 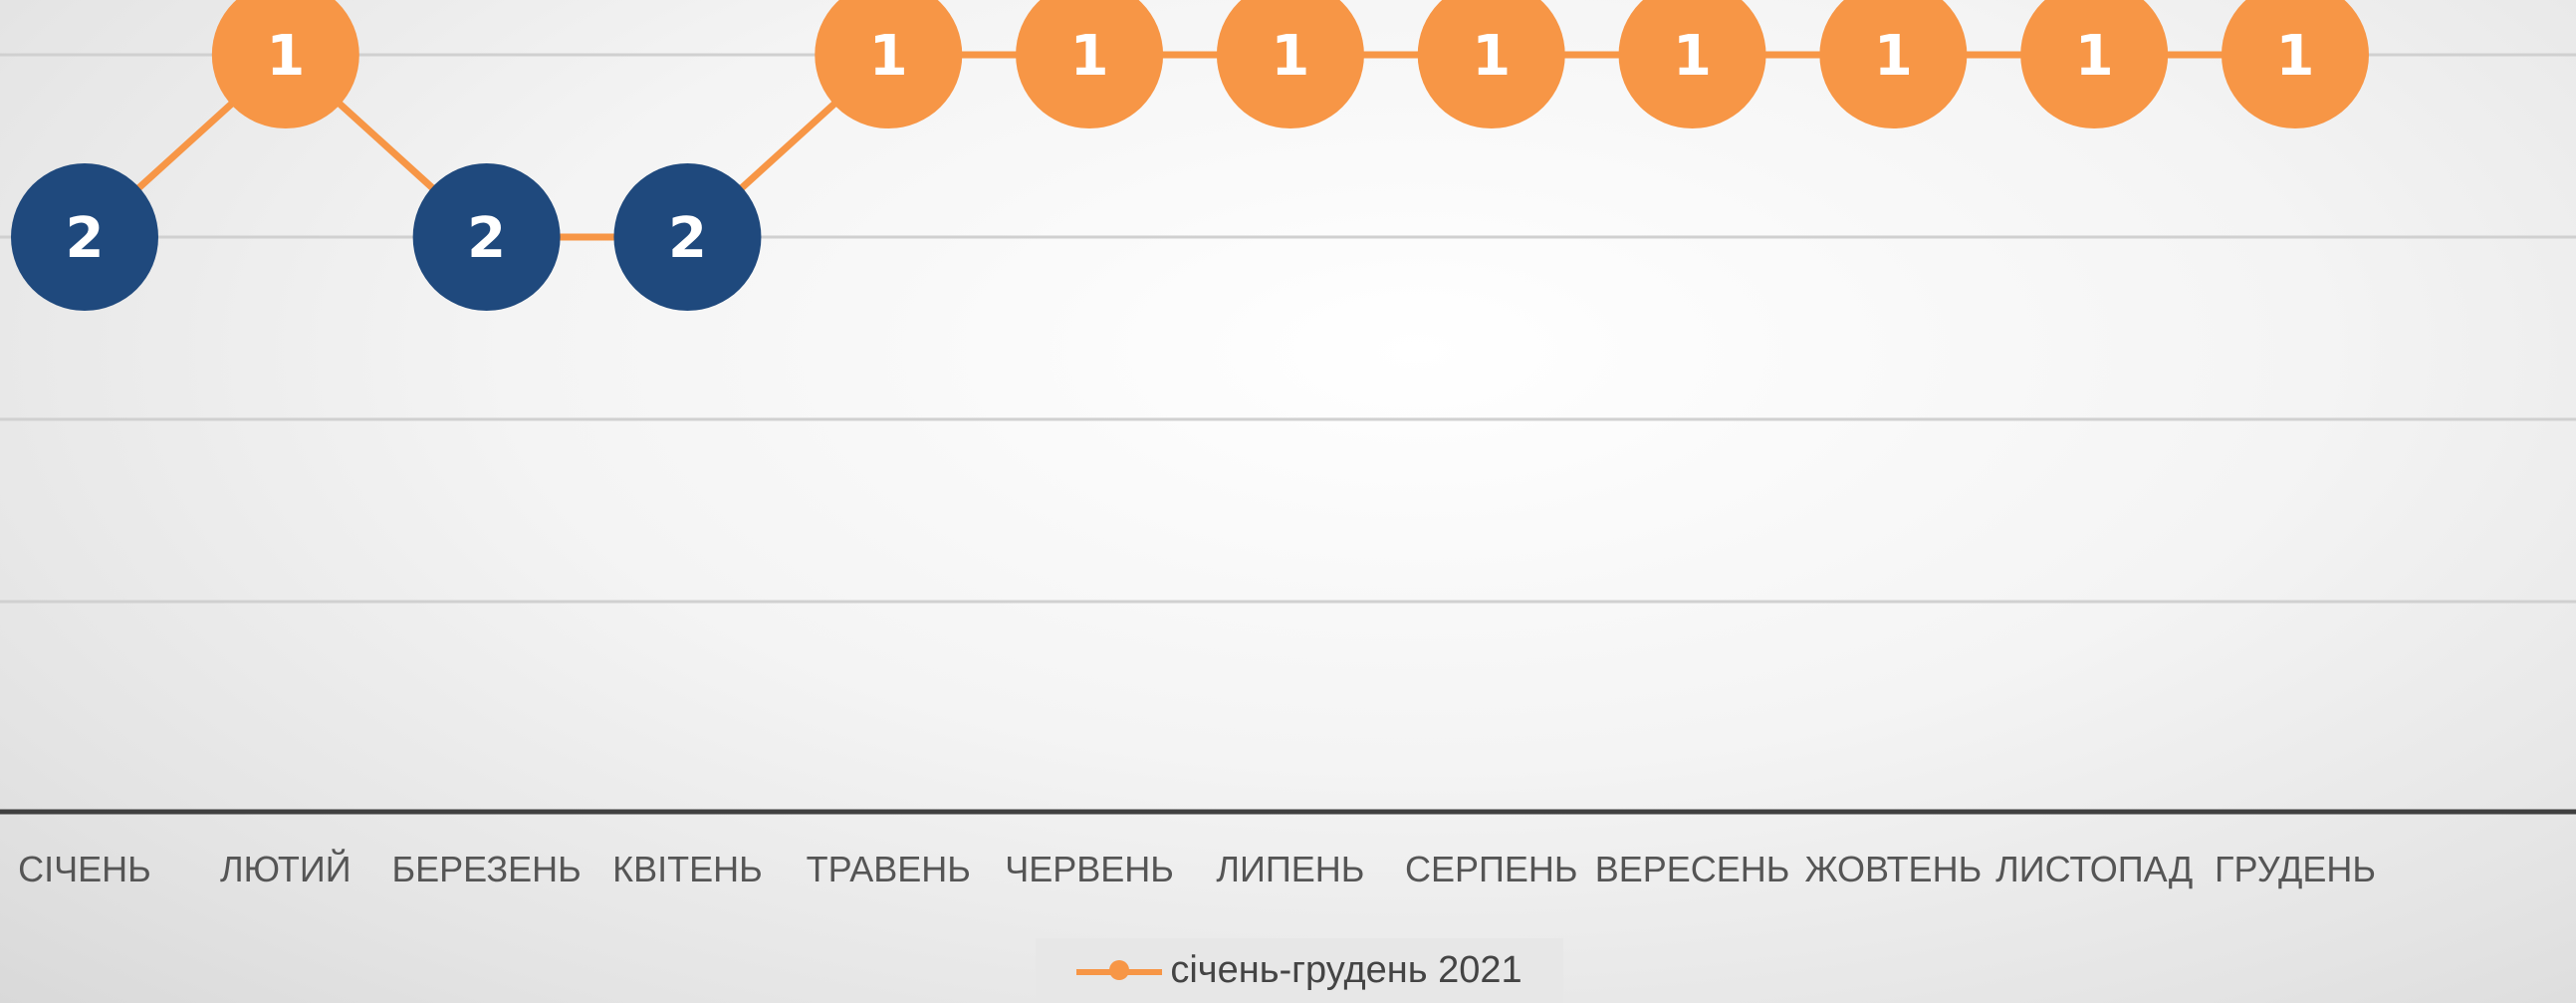 I want to click on legend-label: січень-грудень 2021, so click(x=1346, y=970).